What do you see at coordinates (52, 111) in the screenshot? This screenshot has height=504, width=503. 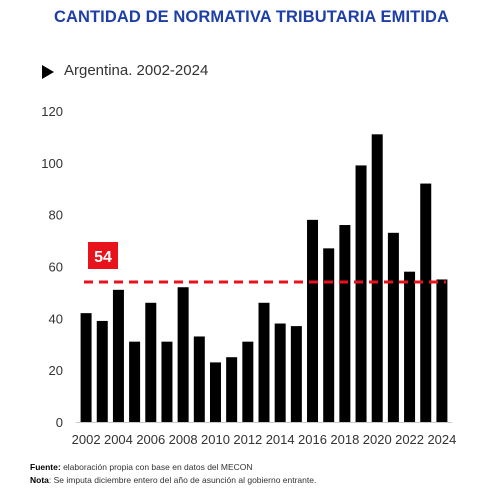 I see `y-tick-label: 120` at bounding box center [52, 111].